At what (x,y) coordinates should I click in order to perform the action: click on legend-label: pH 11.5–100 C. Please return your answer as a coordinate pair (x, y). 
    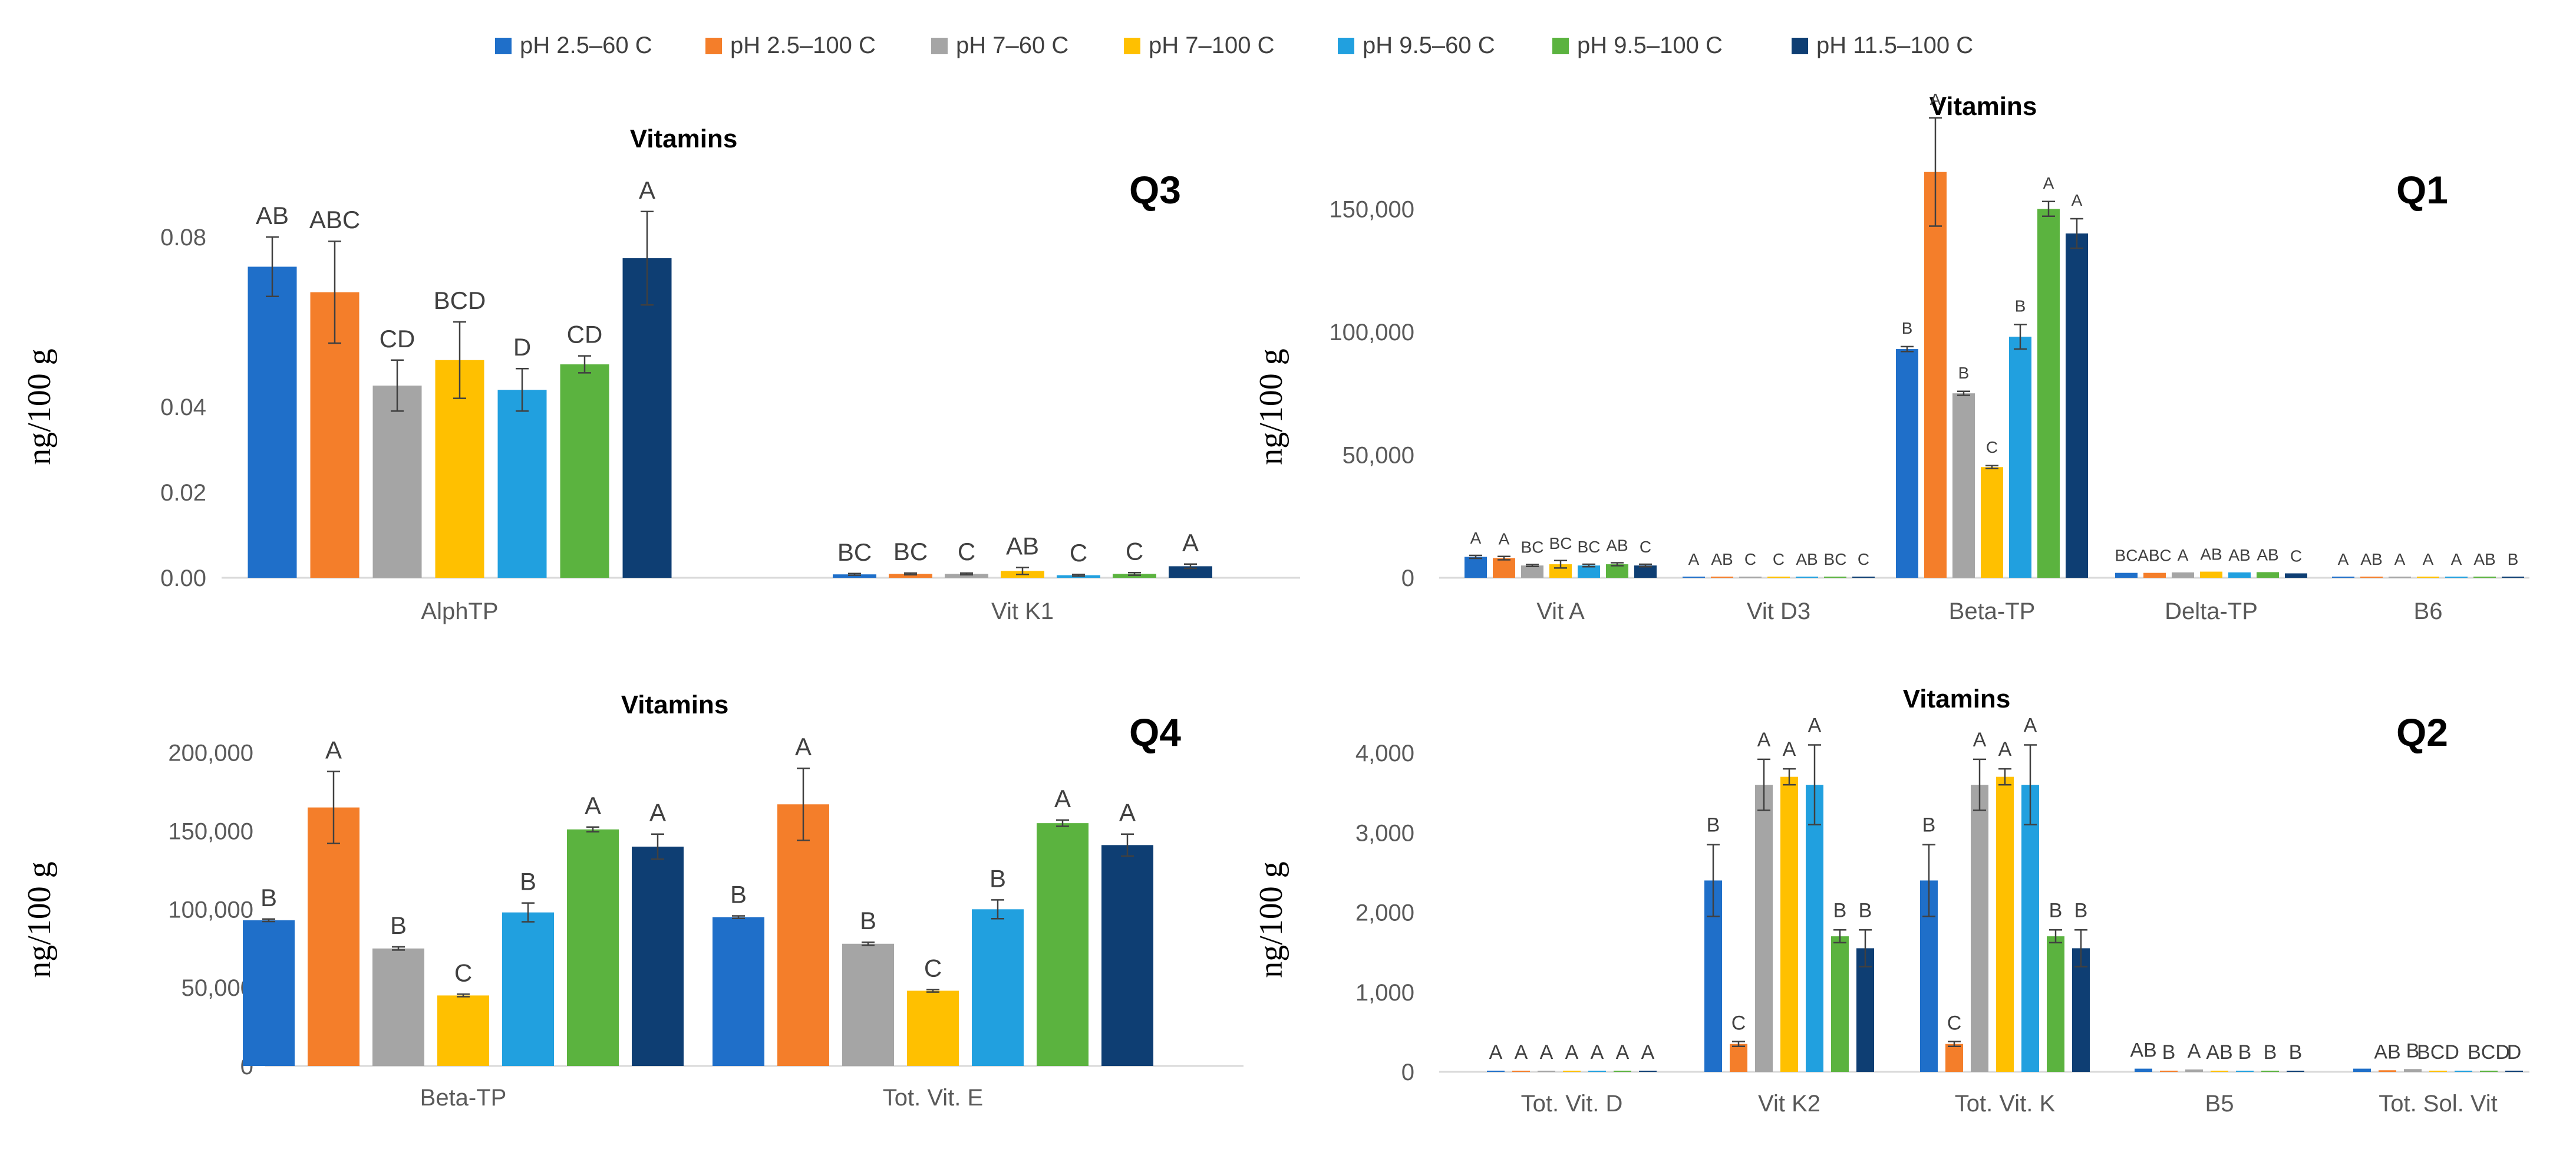
    Looking at the image, I should click on (1895, 45).